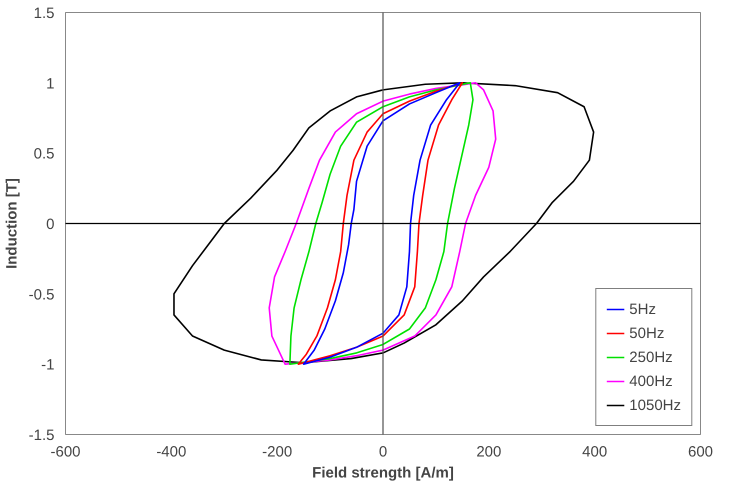 This screenshot has width=730, height=488. Describe the element at coordinates (12, 223) in the screenshot. I see `y-axis-title: Induction [T]` at that location.